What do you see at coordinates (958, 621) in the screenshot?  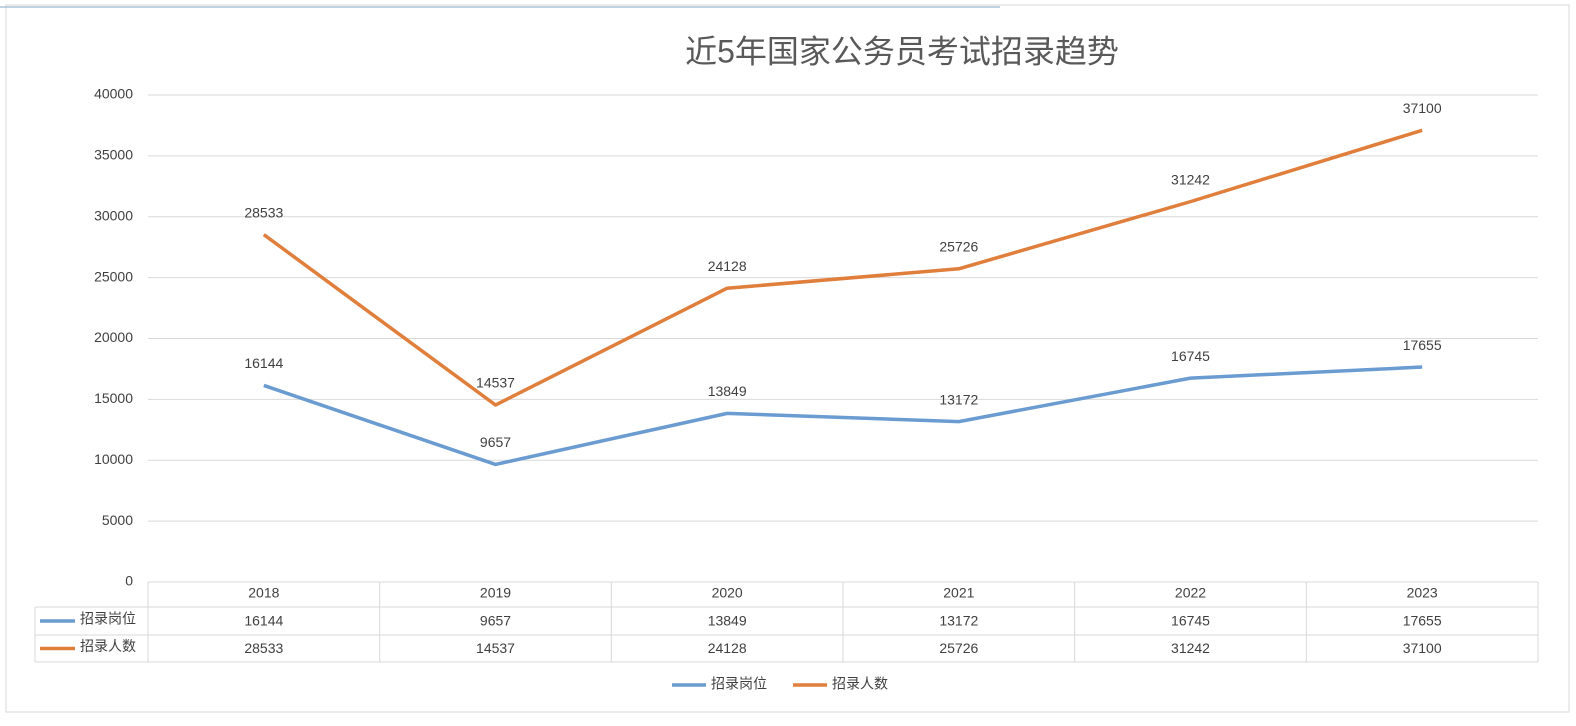 I see `table-cell: 13172` at bounding box center [958, 621].